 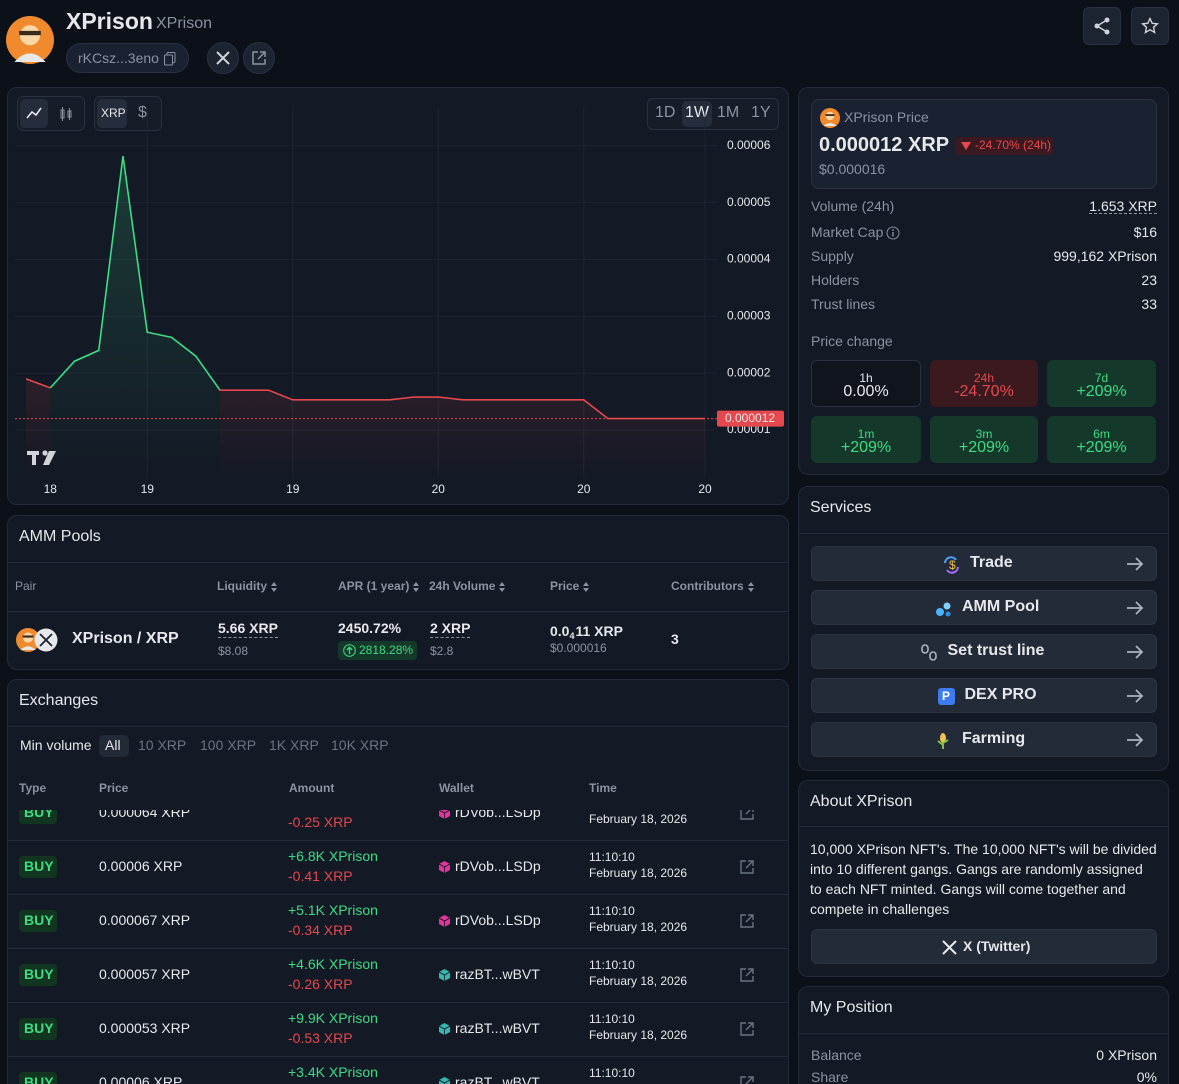 I want to click on filter-option: 10 XRP, so click(x=162, y=745).